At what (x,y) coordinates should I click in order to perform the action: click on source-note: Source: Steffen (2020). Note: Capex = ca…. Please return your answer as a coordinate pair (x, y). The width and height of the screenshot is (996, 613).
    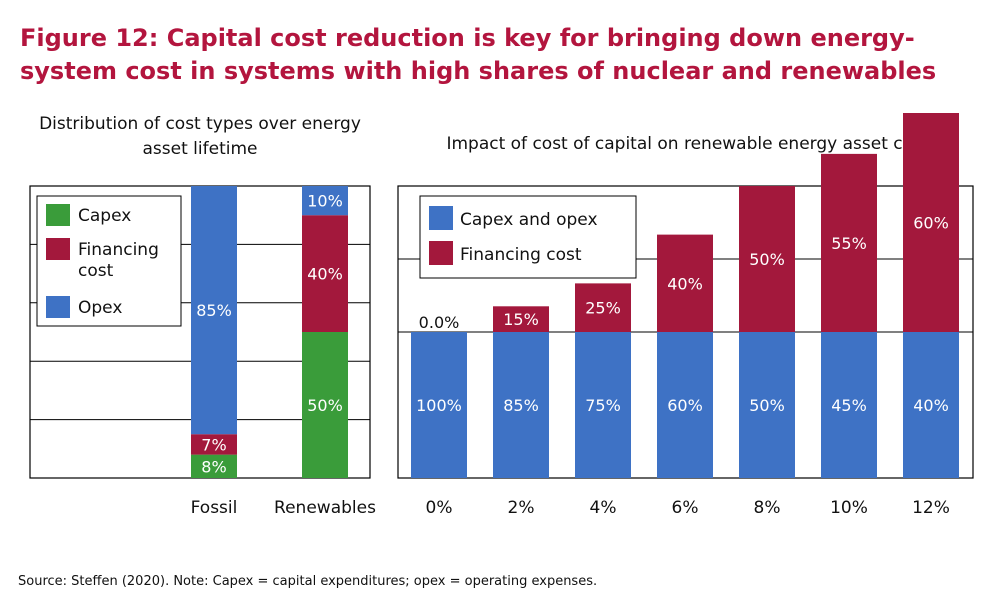
    Looking at the image, I should click on (308, 581).